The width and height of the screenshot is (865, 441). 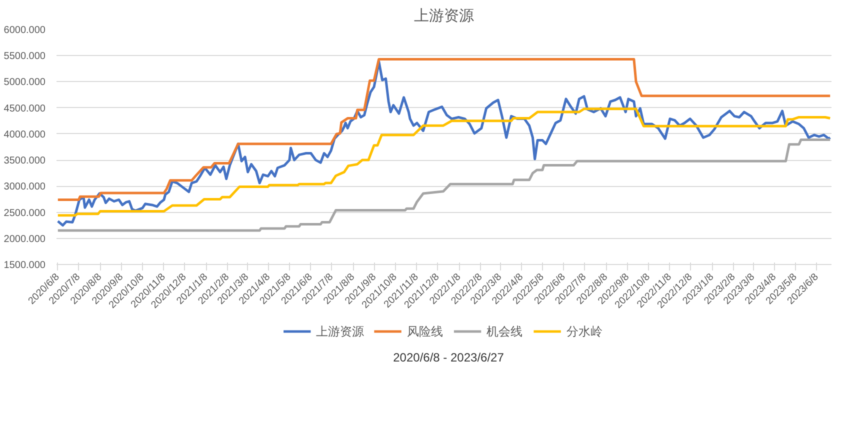 What do you see at coordinates (444, 16) in the screenshot?
I see `chart-title: 上游资源` at bounding box center [444, 16].